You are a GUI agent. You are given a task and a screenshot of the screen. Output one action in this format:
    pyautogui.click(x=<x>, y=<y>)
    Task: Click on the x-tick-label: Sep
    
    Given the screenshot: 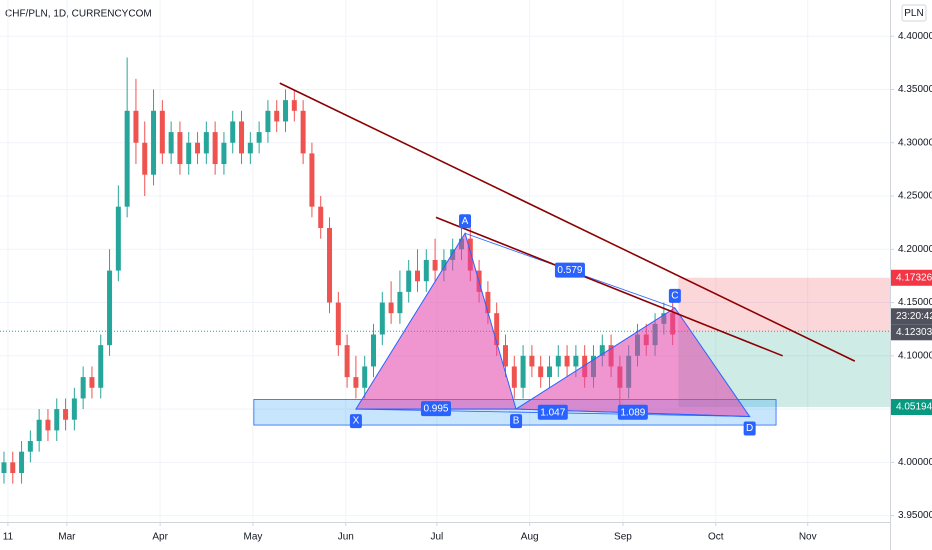 What is the action you would take?
    pyautogui.click(x=623, y=537)
    